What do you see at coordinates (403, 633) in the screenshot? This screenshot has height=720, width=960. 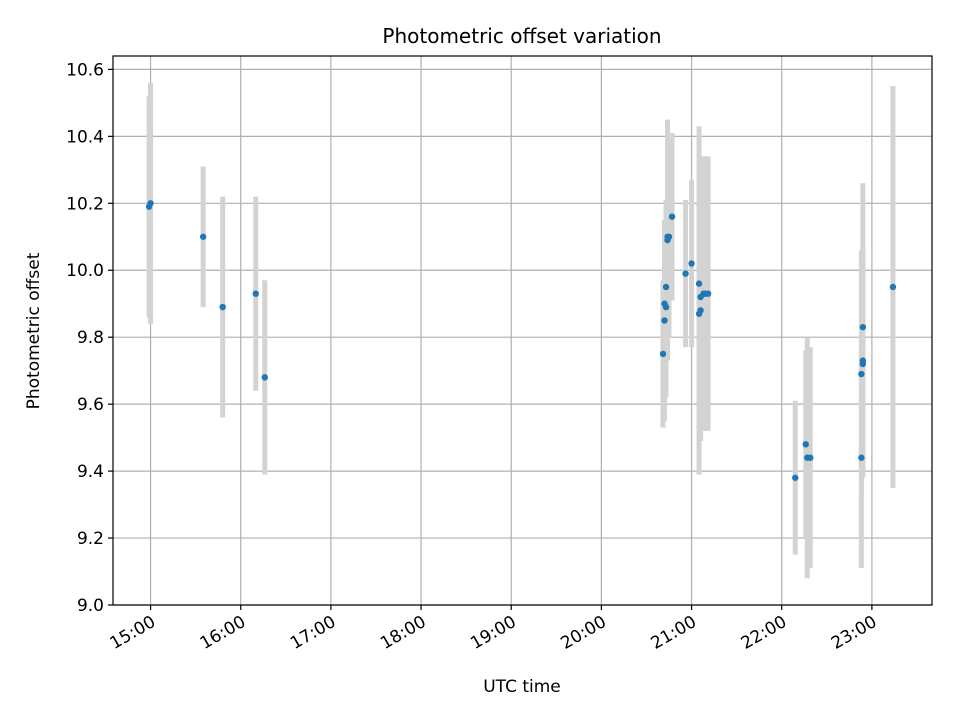 I see `x-tick-label: 18:00` at bounding box center [403, 633].